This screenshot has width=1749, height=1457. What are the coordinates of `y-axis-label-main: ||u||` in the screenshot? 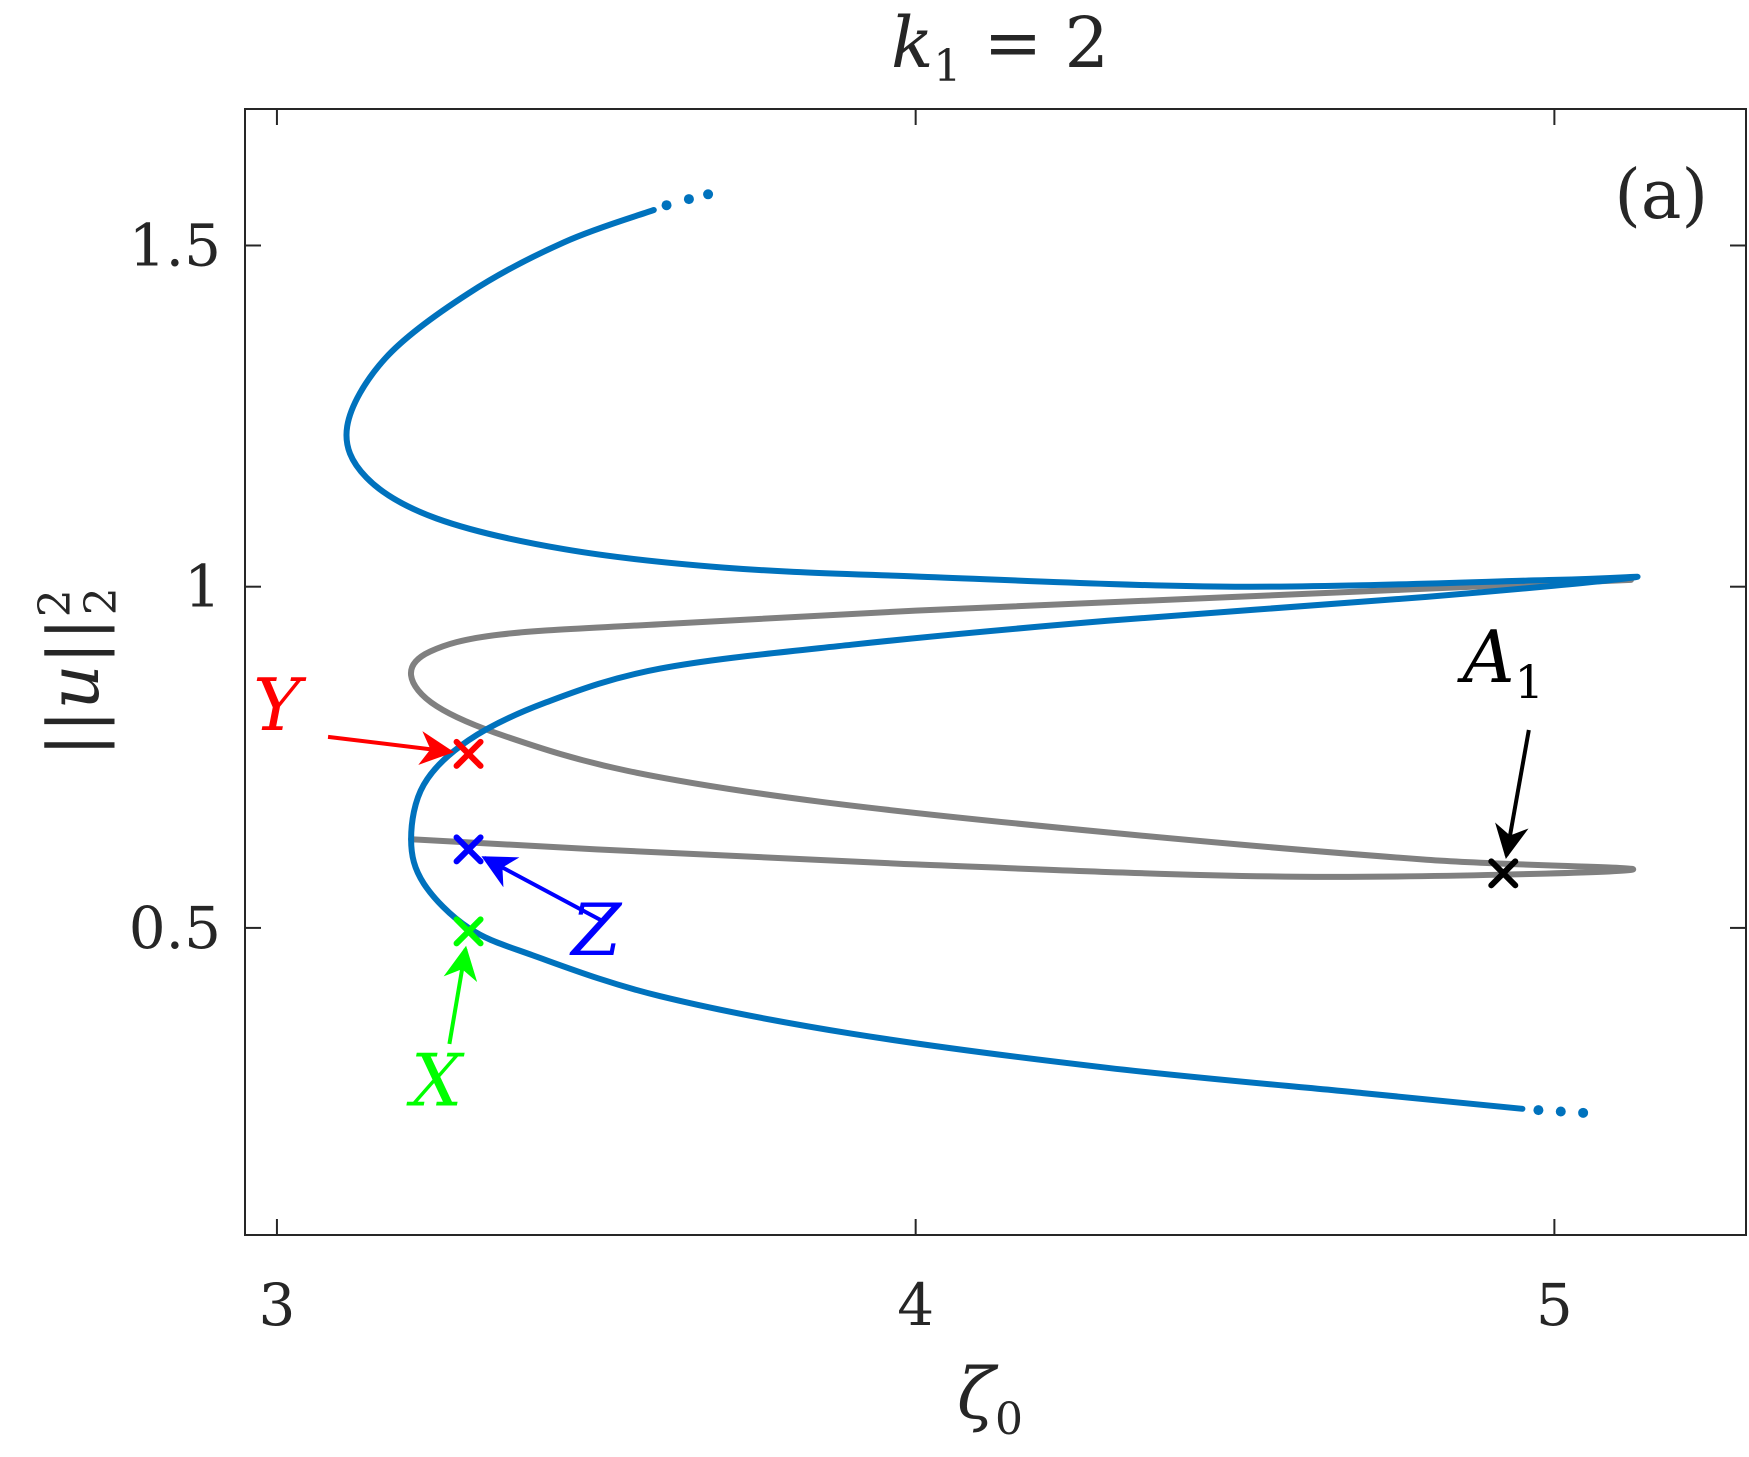 It's located at (74, 686).